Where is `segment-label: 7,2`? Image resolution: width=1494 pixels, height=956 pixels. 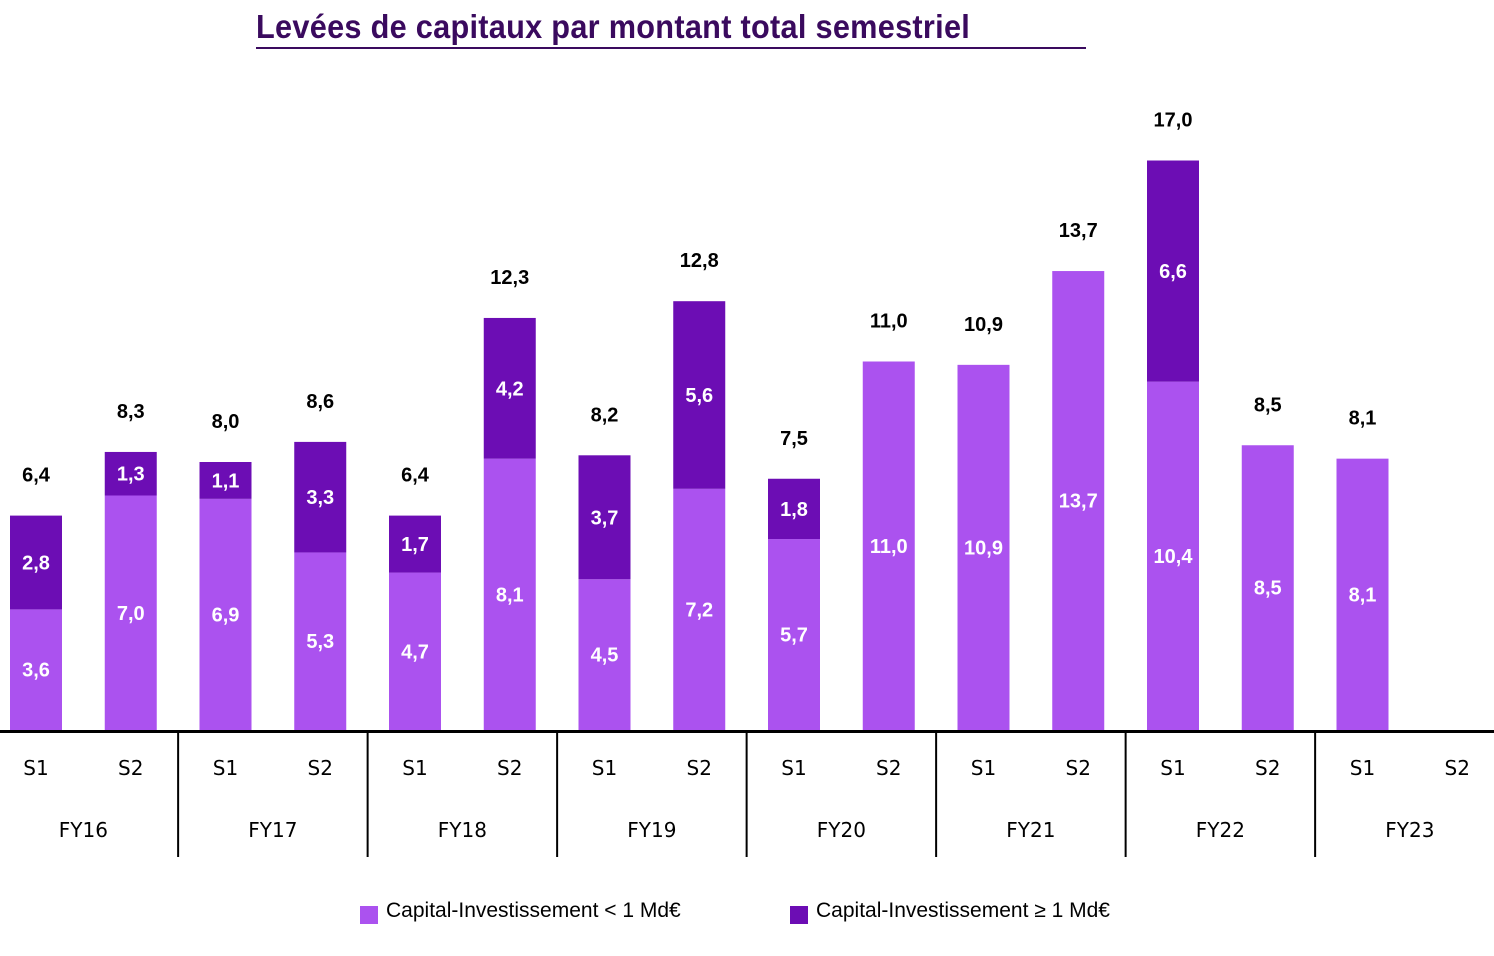 segment-label: 7,2 is located at coordinates (699, 610).